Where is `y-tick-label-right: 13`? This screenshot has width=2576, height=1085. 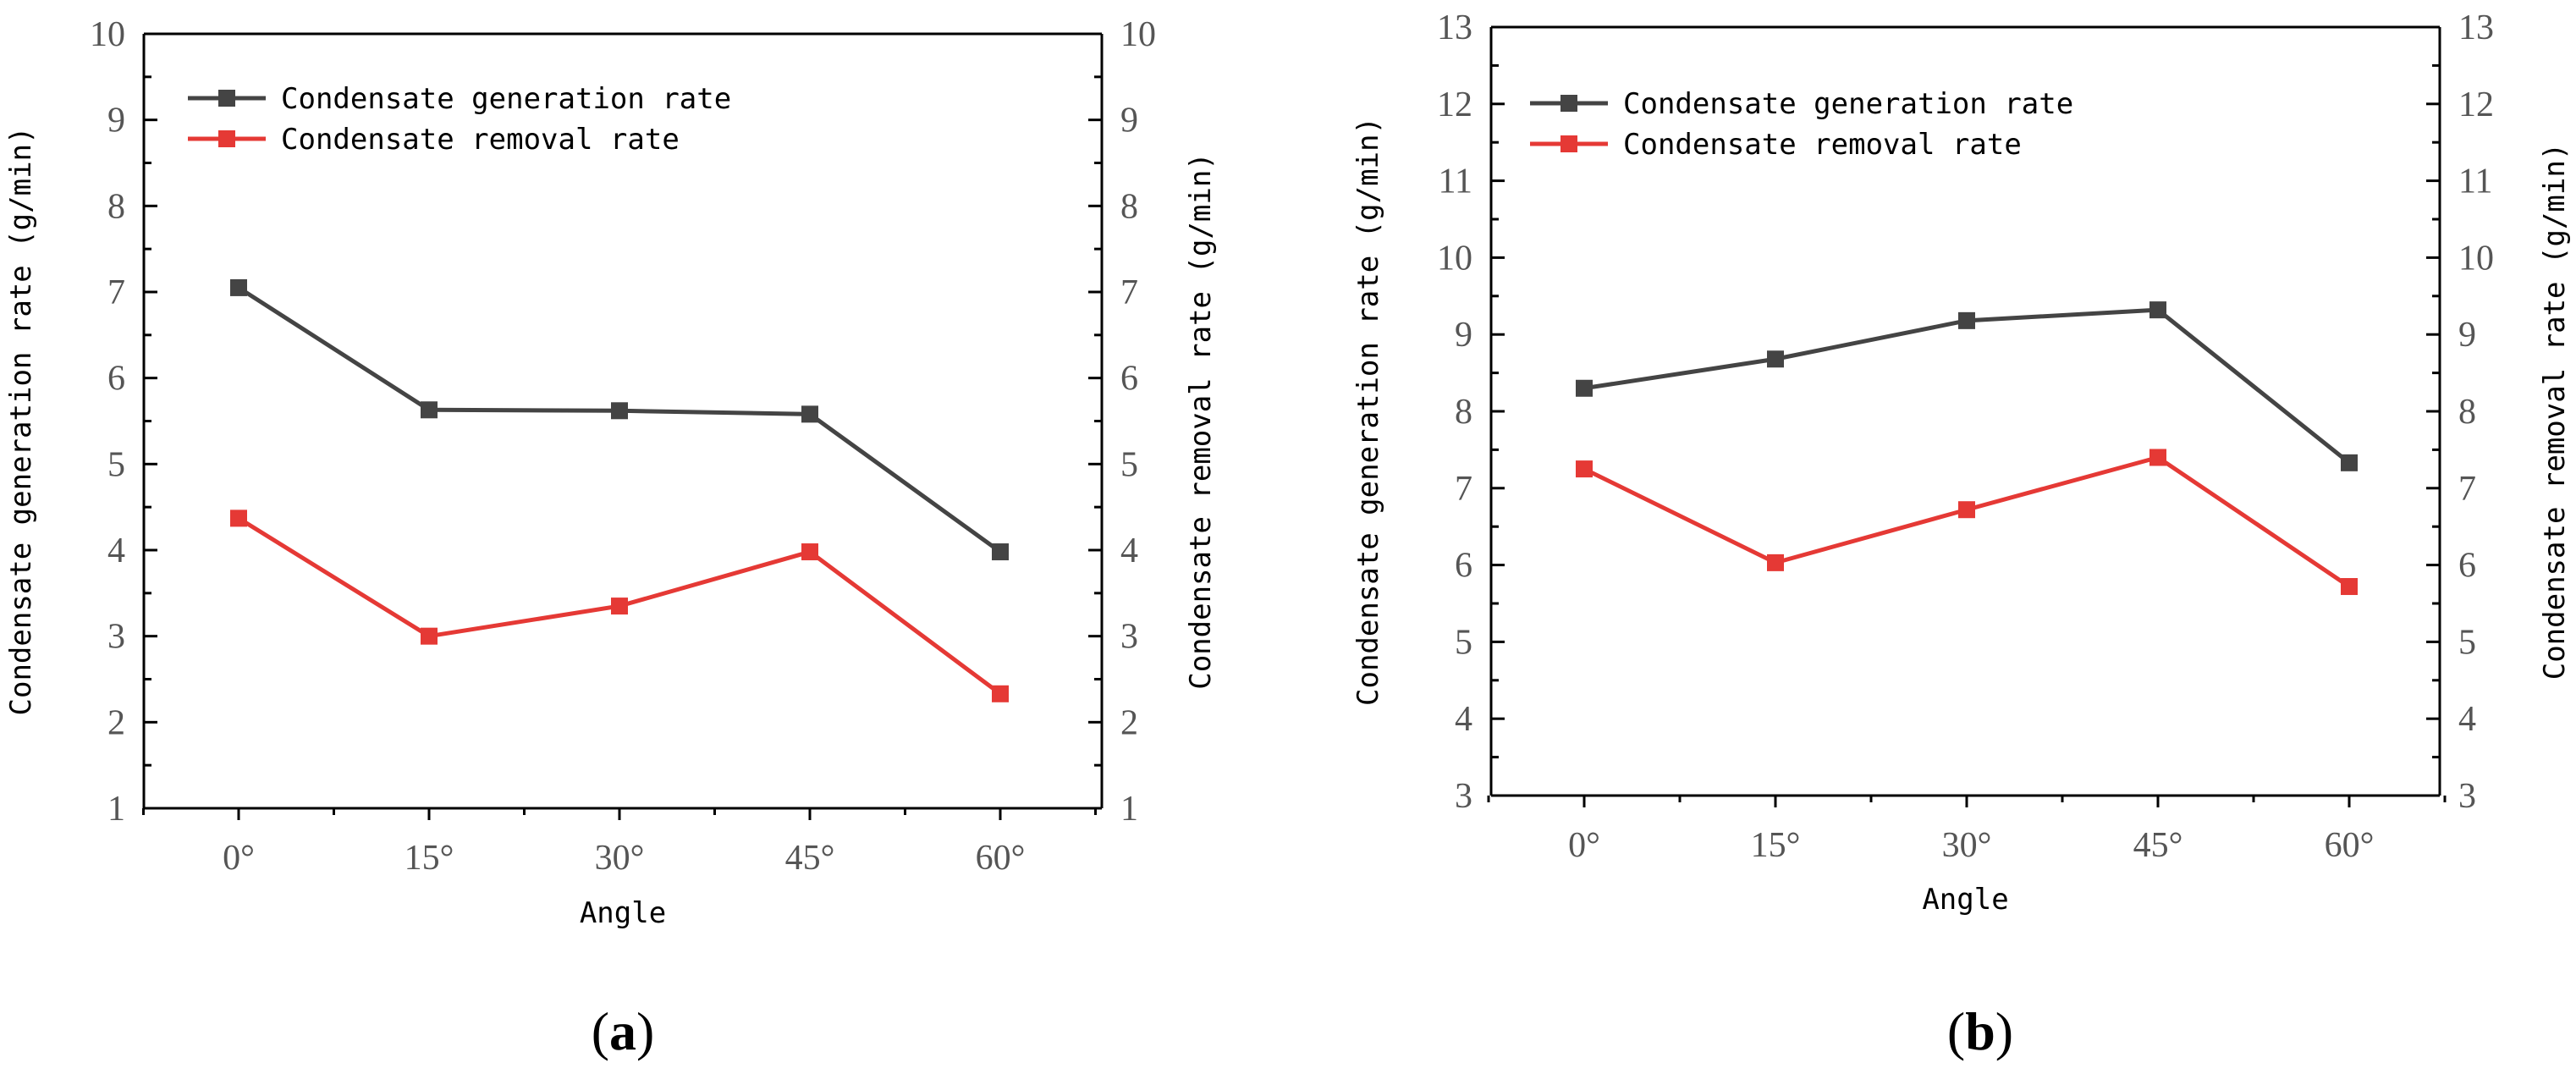 y-tick-label-right: 13 is located at coordinates (2476, 27).